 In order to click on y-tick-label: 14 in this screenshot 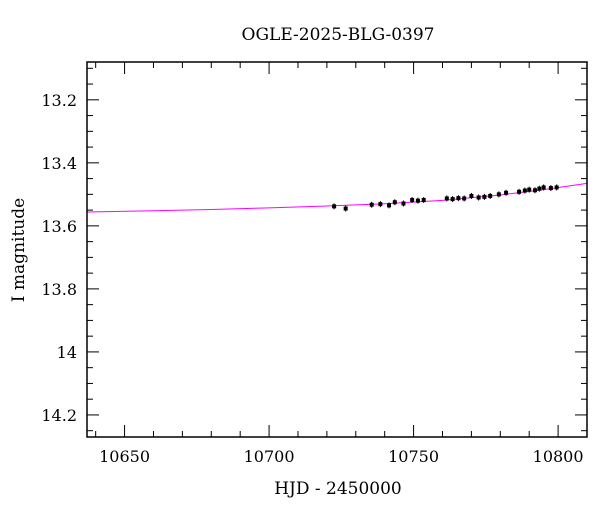, I will do `click(67, 352)`.